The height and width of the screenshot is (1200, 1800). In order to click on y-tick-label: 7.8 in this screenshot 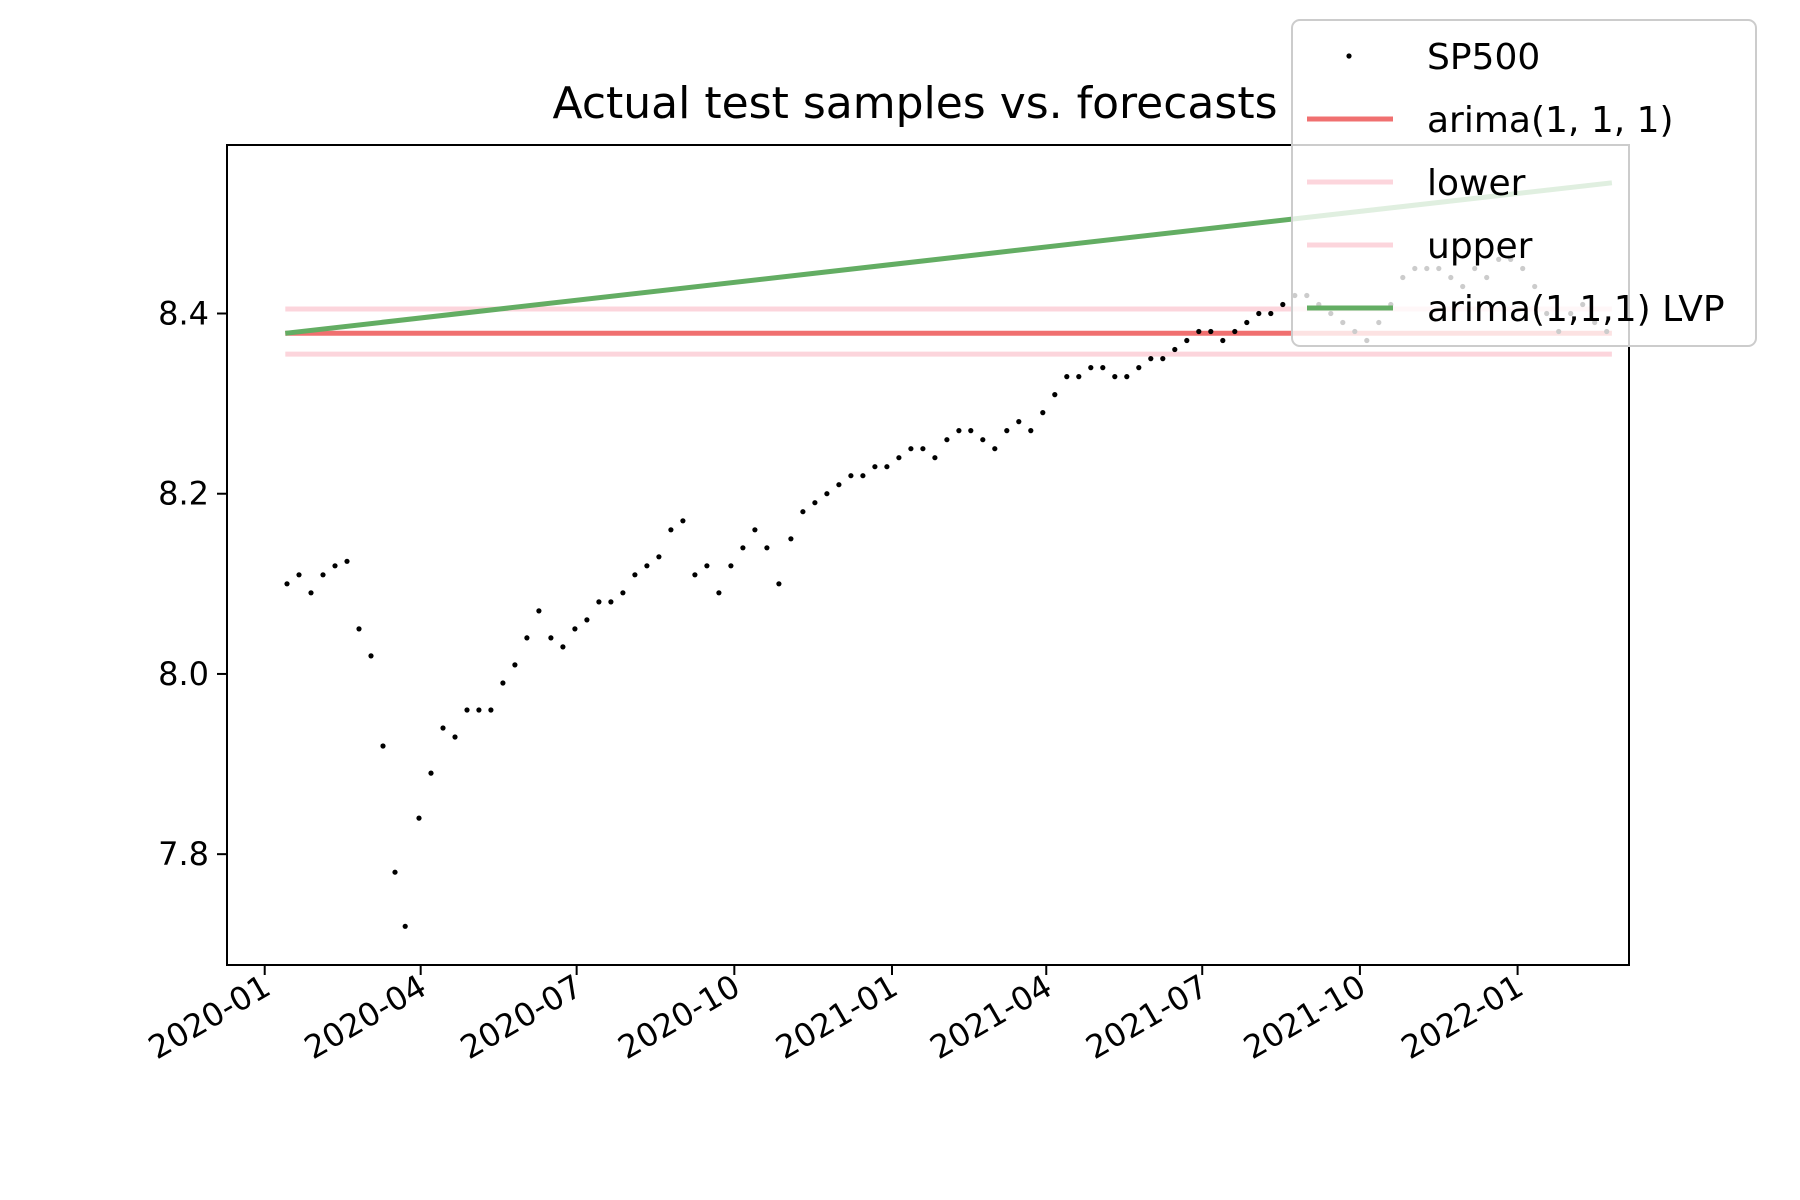, I will do `click(183, 854)`.